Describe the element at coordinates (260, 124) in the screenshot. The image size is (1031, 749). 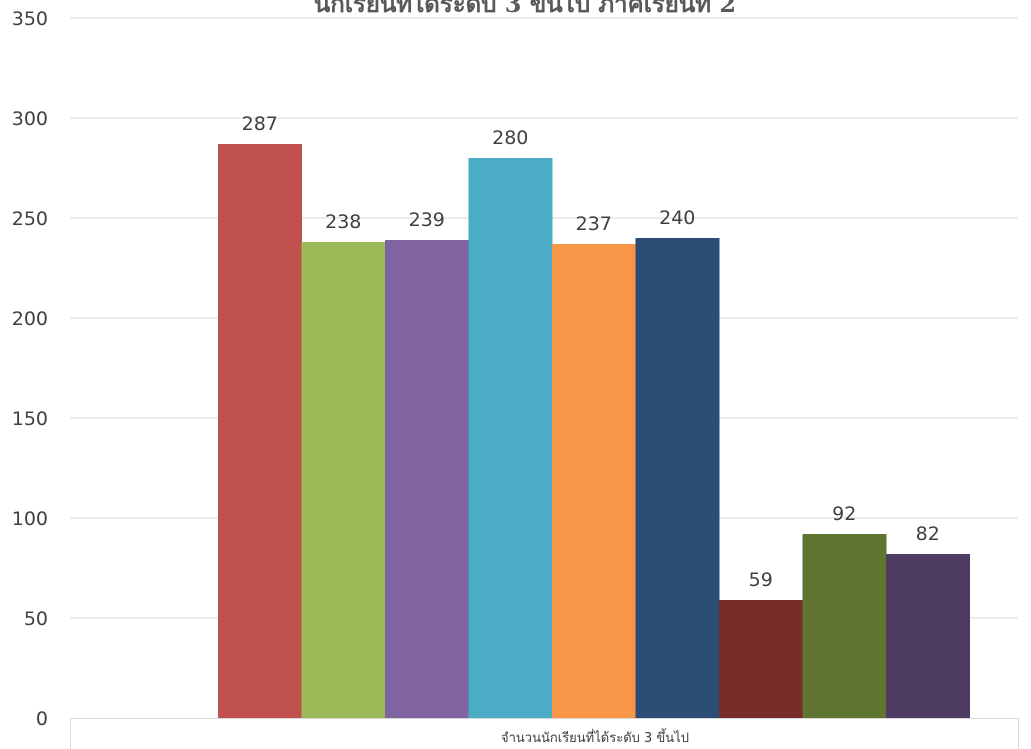
I see `data-label: 287` at that location.